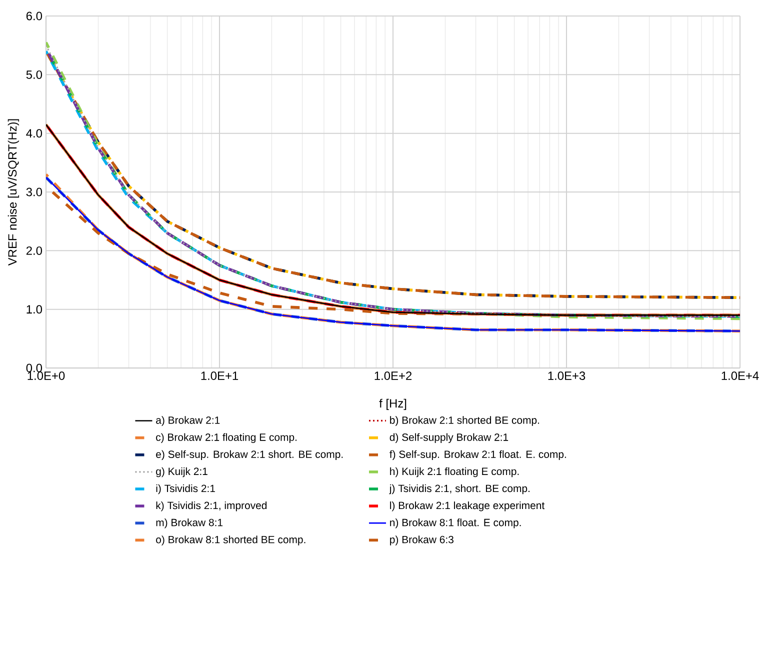 This screenshot has height=667, width=776. Describe the element at coordinates (393, 376) in the screenshot. I see `x-tick-label: 1.0E+2` at that location.